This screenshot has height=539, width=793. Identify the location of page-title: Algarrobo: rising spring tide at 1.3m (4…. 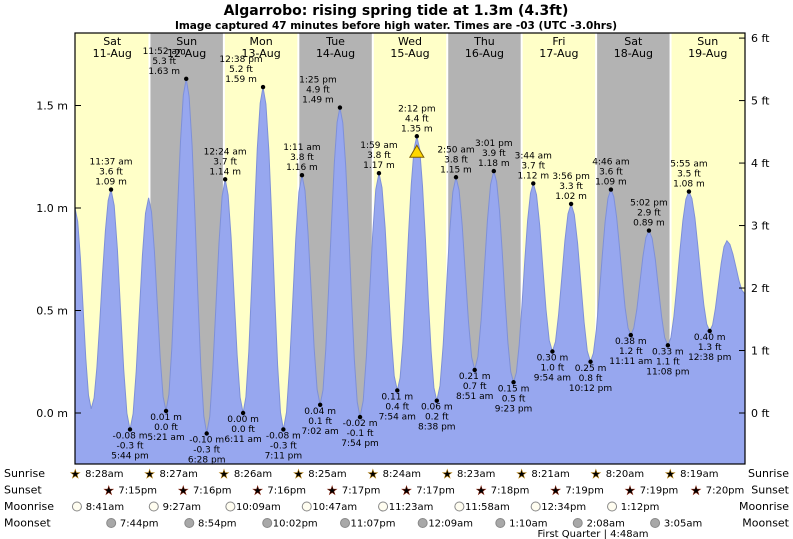
(396, 11).